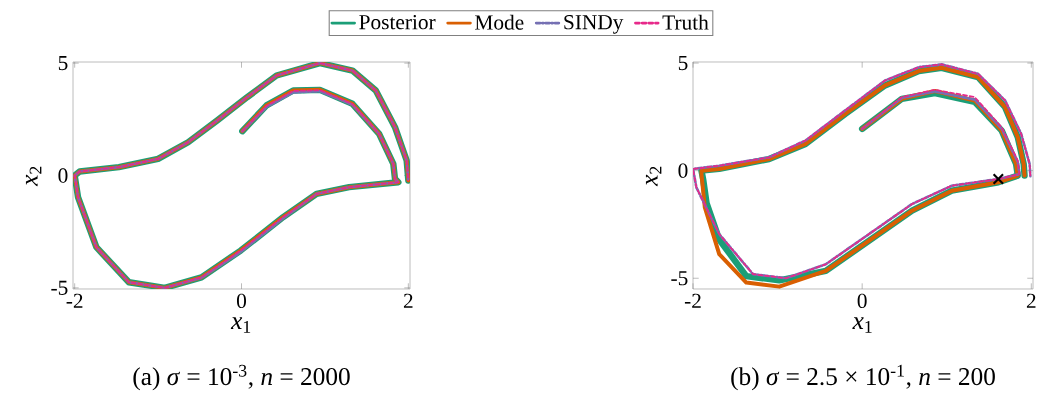 This screenshot has width=1042, height=419. Describe the element at coordinates (685, 22) in the screenshot. I see `legend-label: Truth` at that location.